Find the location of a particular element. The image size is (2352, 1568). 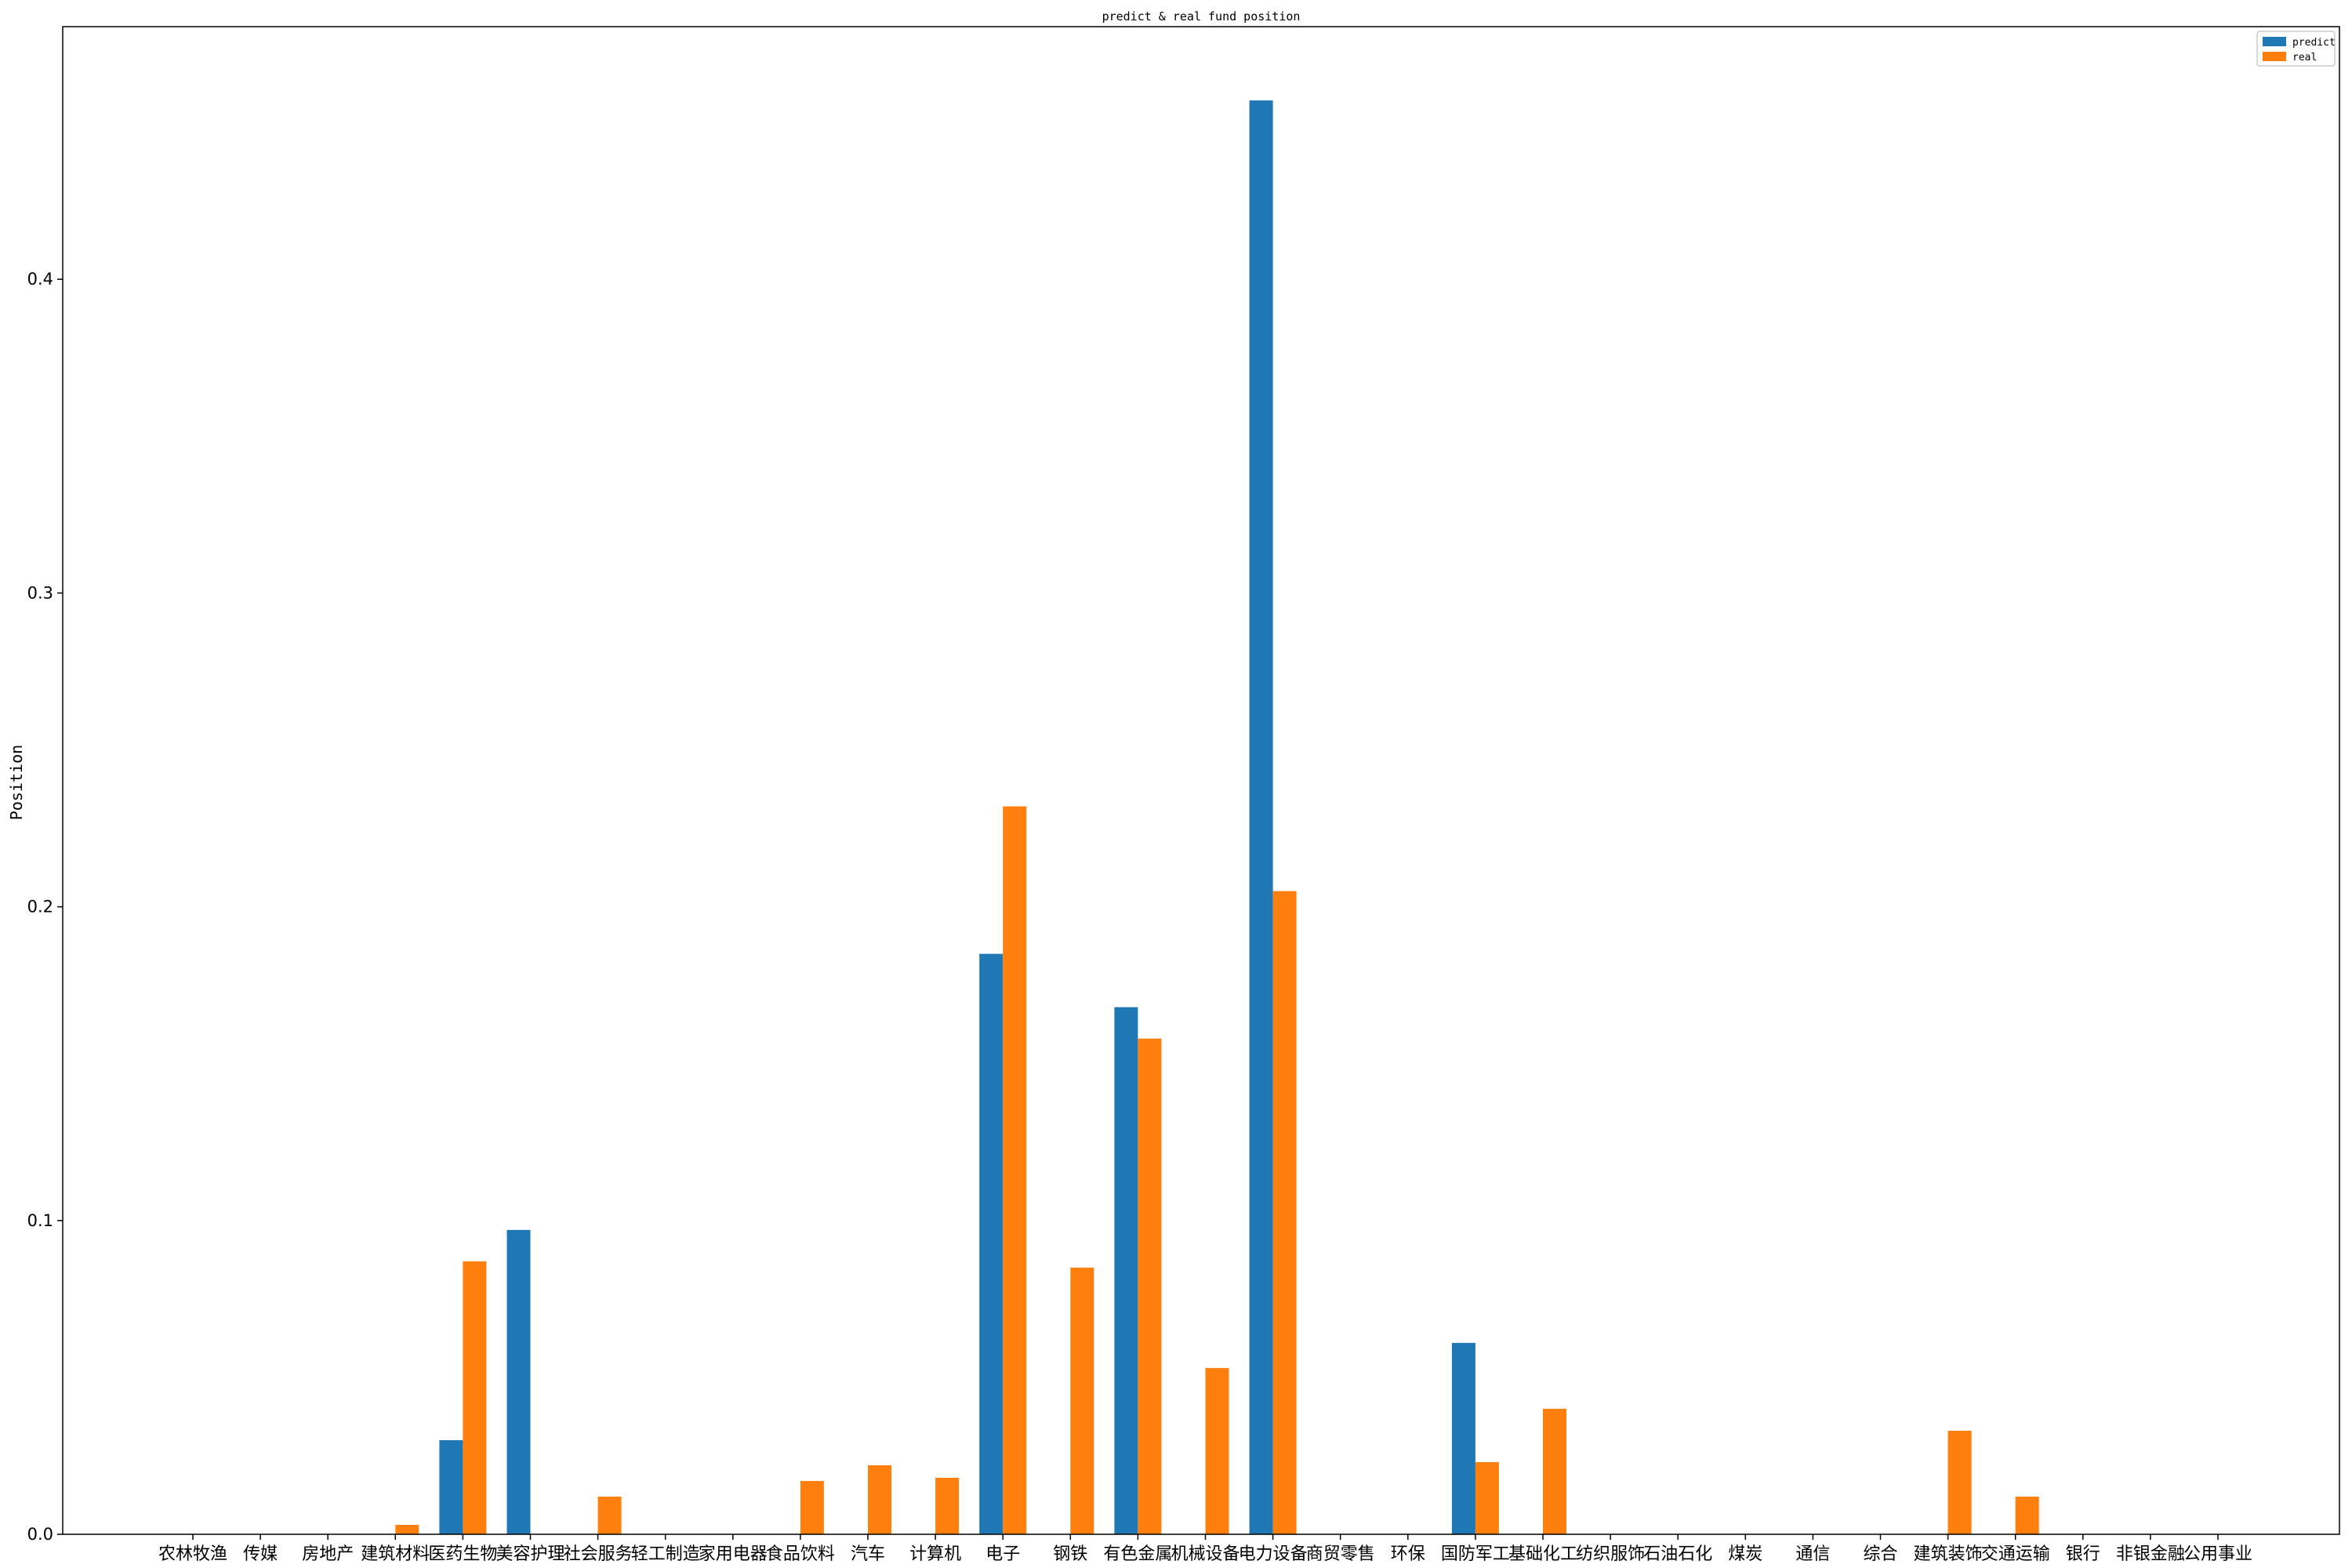

x-tick-label: 汽车 is located at coordinates (868, 1554).